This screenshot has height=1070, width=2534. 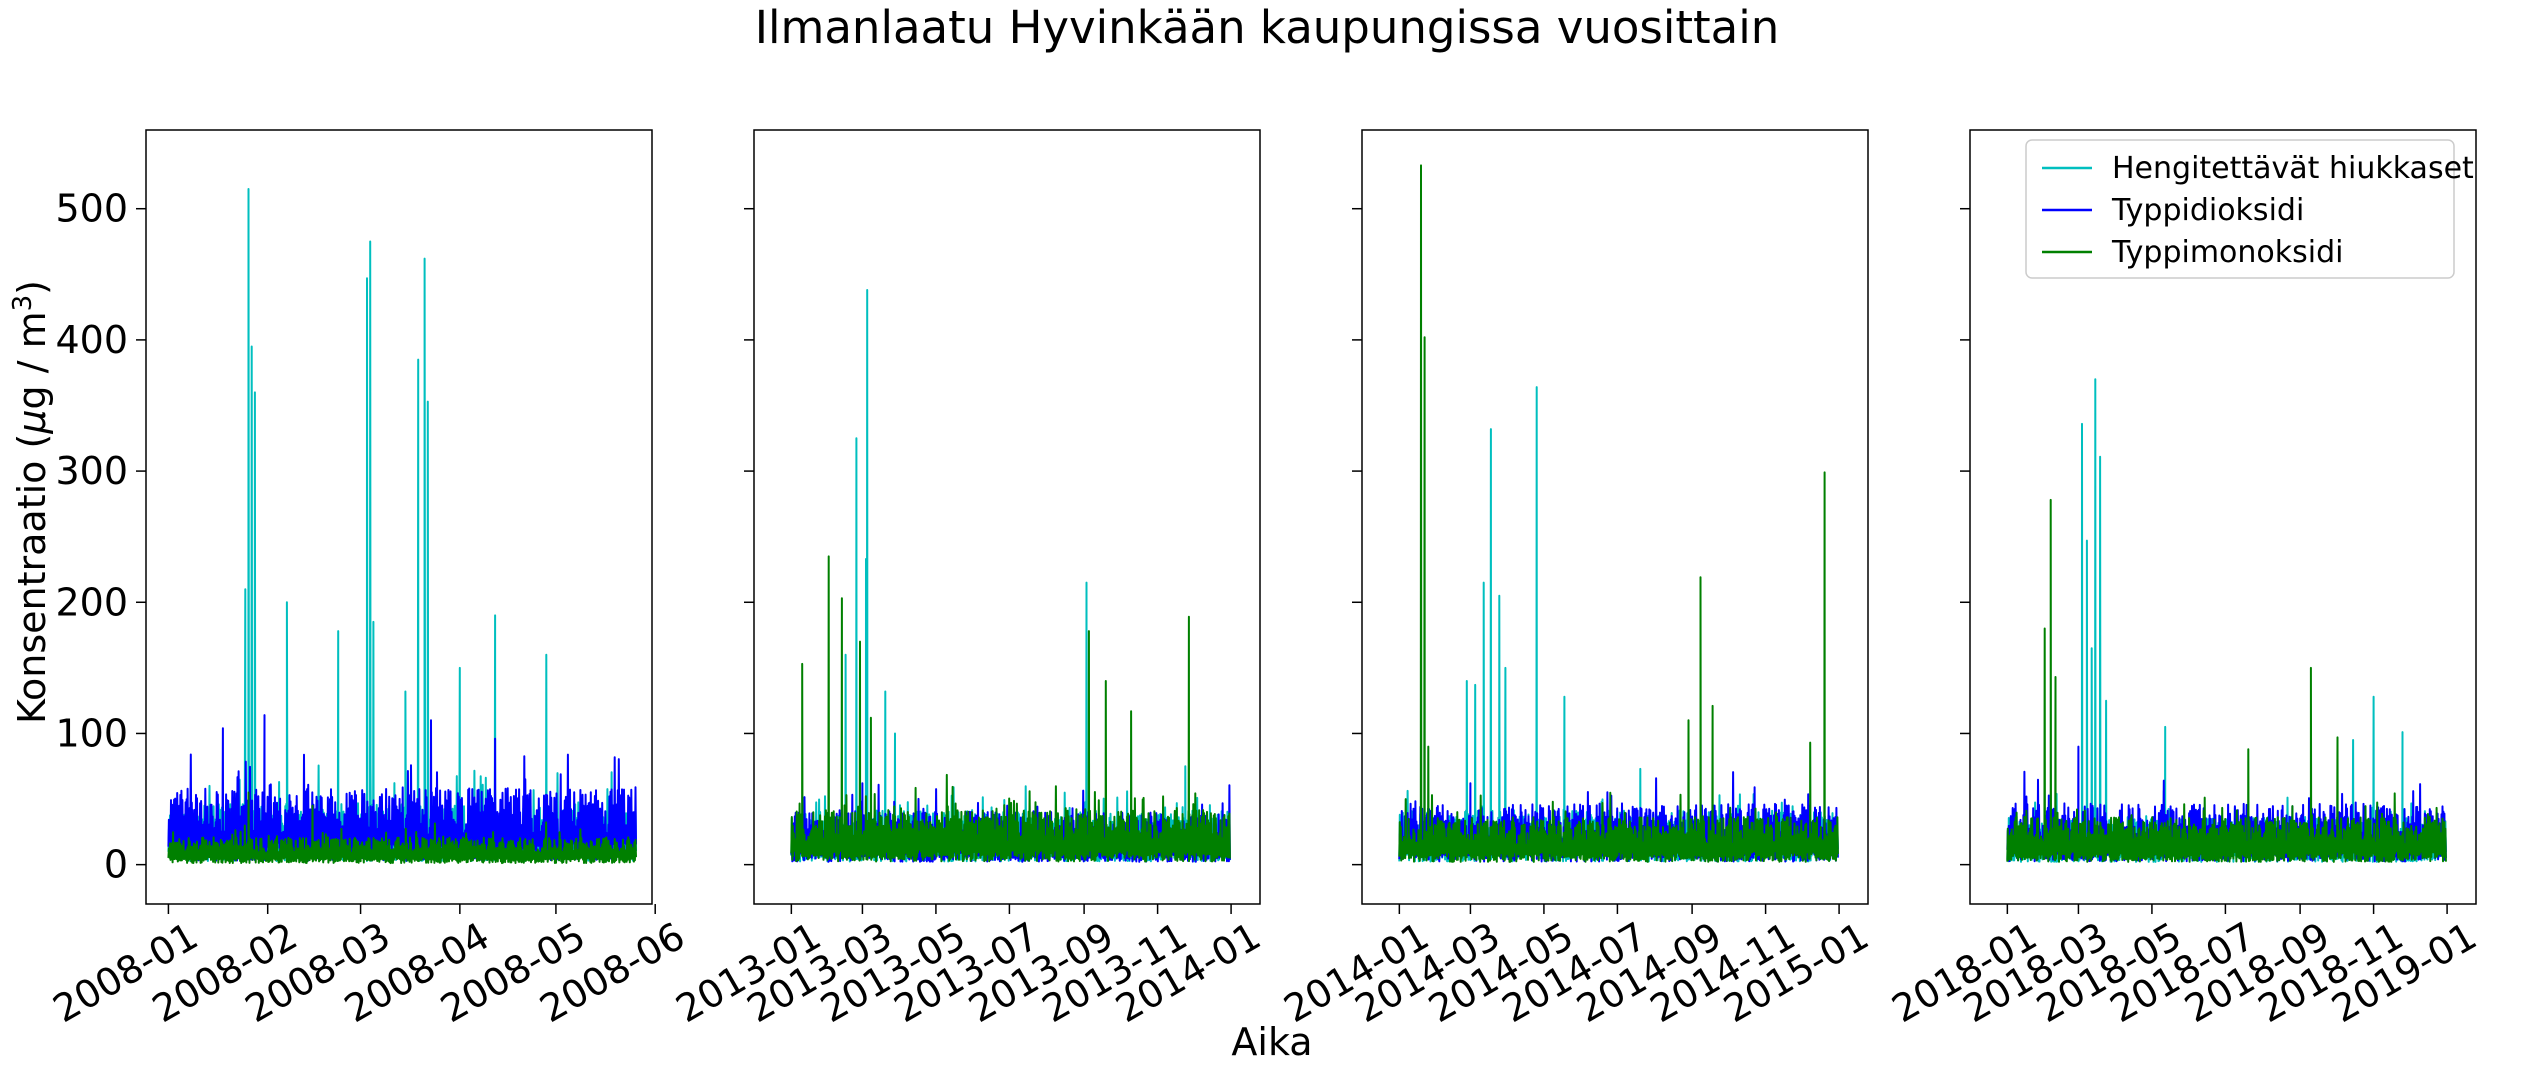 What do you see at coordinates (91, 602) in the screenshot?
I see `y-tick-label: 200` at bounding box center [91, 602].